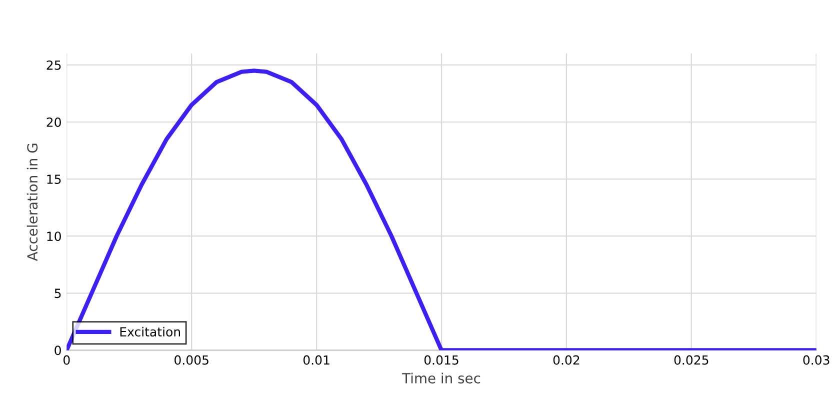 Image resolution: width=833 pixels, height=412 pixels. What do you see at coordinates (53, 65) in the screenshot?
I see `y-tick-label: 25` at bounding box center [53, 65].